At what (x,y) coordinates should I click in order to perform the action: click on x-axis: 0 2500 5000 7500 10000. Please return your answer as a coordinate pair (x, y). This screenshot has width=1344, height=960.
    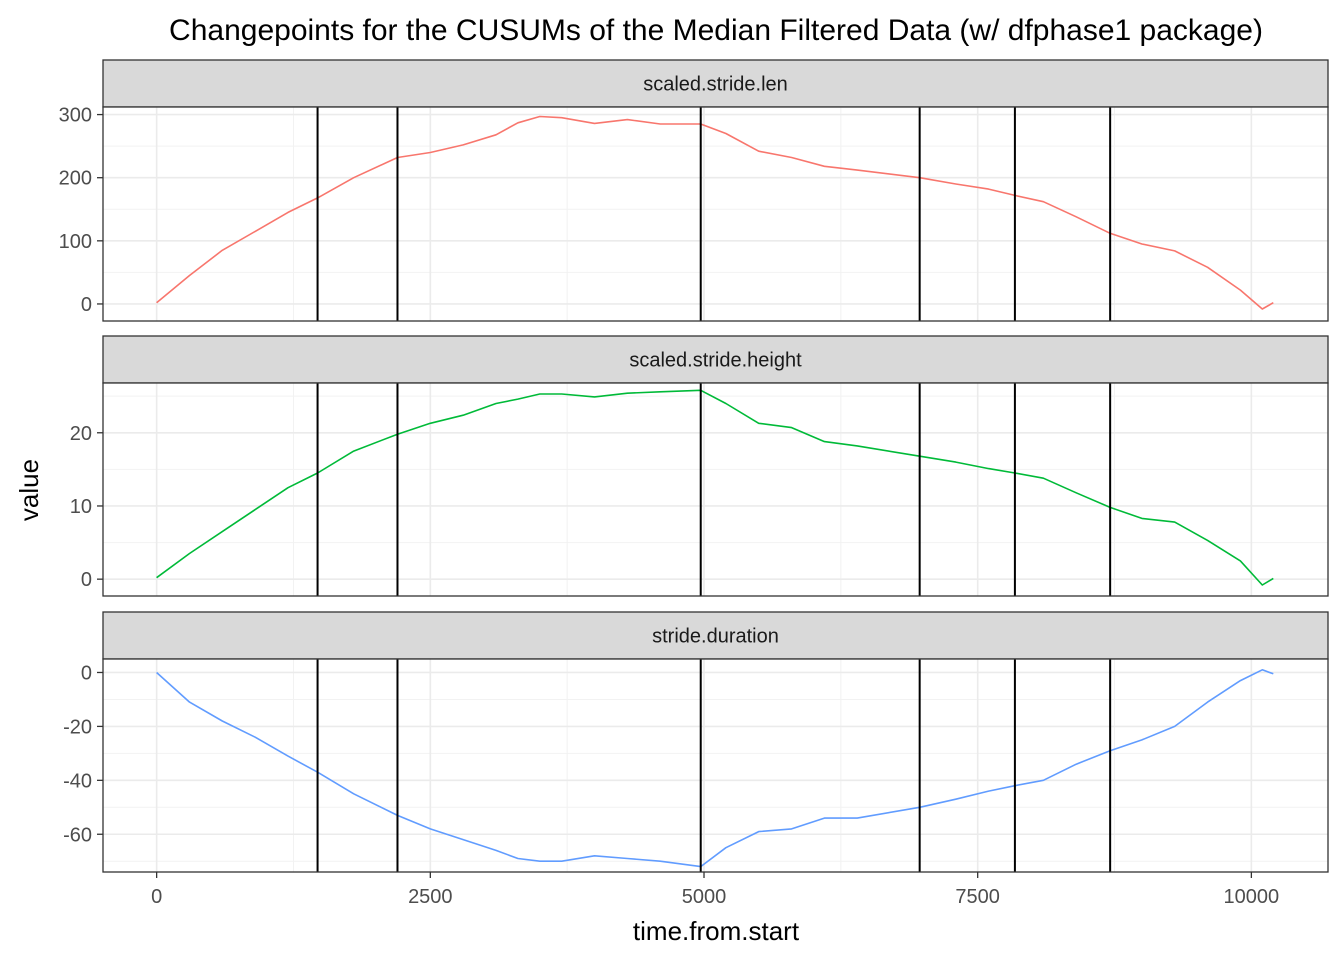
    Looking at the image, I should click on (715, 890).